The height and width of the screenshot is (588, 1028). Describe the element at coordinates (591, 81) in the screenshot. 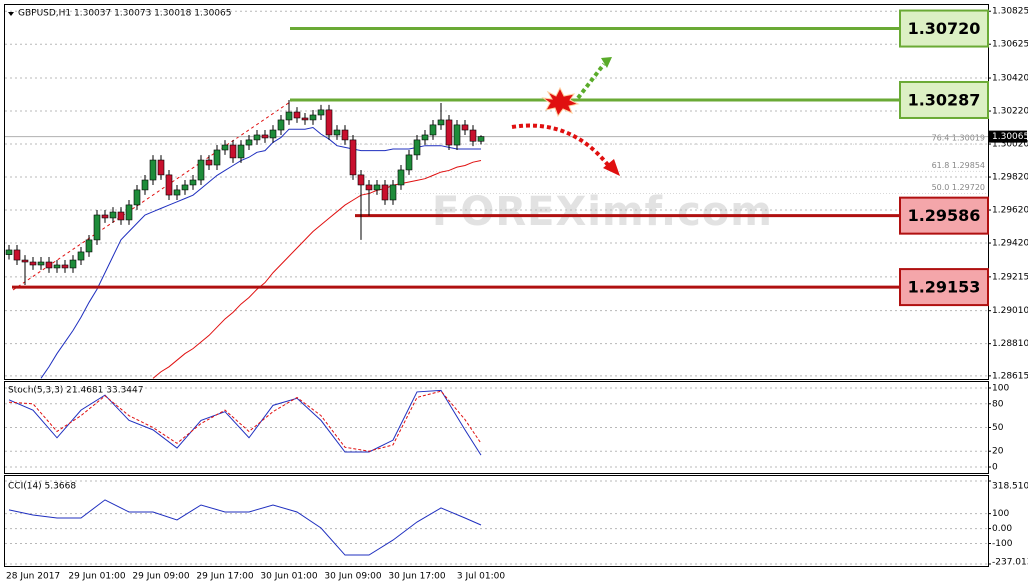

I see `up-arrow` at that location.